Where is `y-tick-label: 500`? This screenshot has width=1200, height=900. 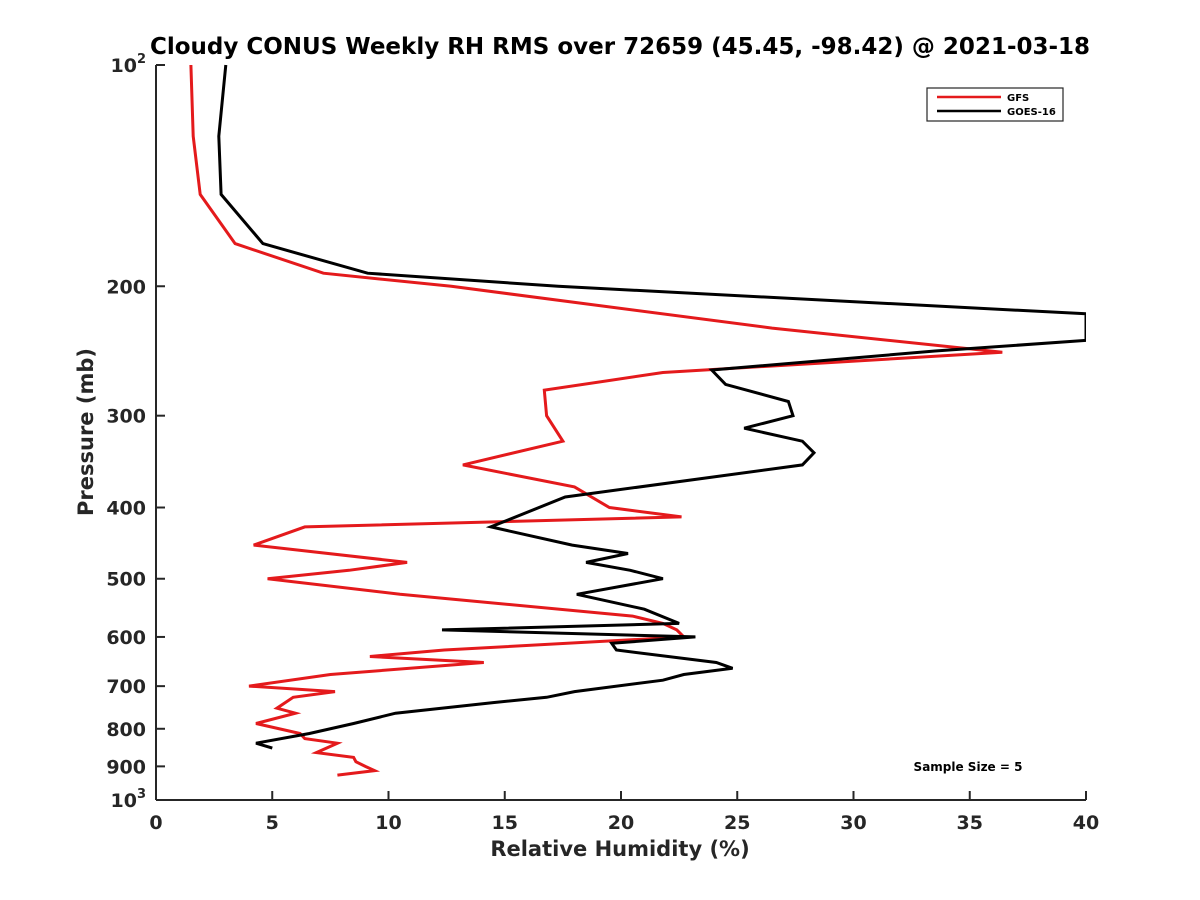
y-tick-label: 500 is located at coordinates (126, 580).